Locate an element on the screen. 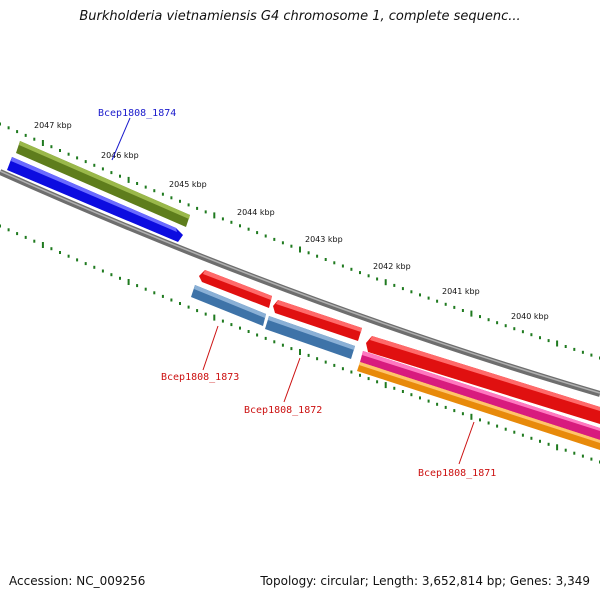  gene-label-bcep1808-1872: Bcep1808_1872 is located at coordinates (283, 410).